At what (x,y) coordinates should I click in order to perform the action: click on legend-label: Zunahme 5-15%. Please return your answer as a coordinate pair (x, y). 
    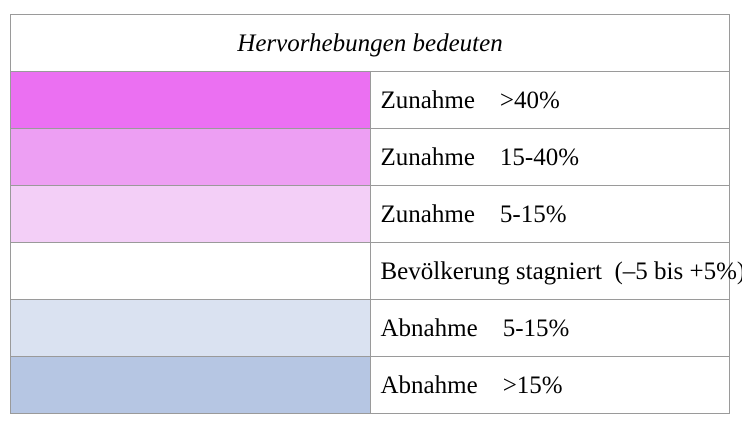
    Looking at the image, I should click on (549, 214).